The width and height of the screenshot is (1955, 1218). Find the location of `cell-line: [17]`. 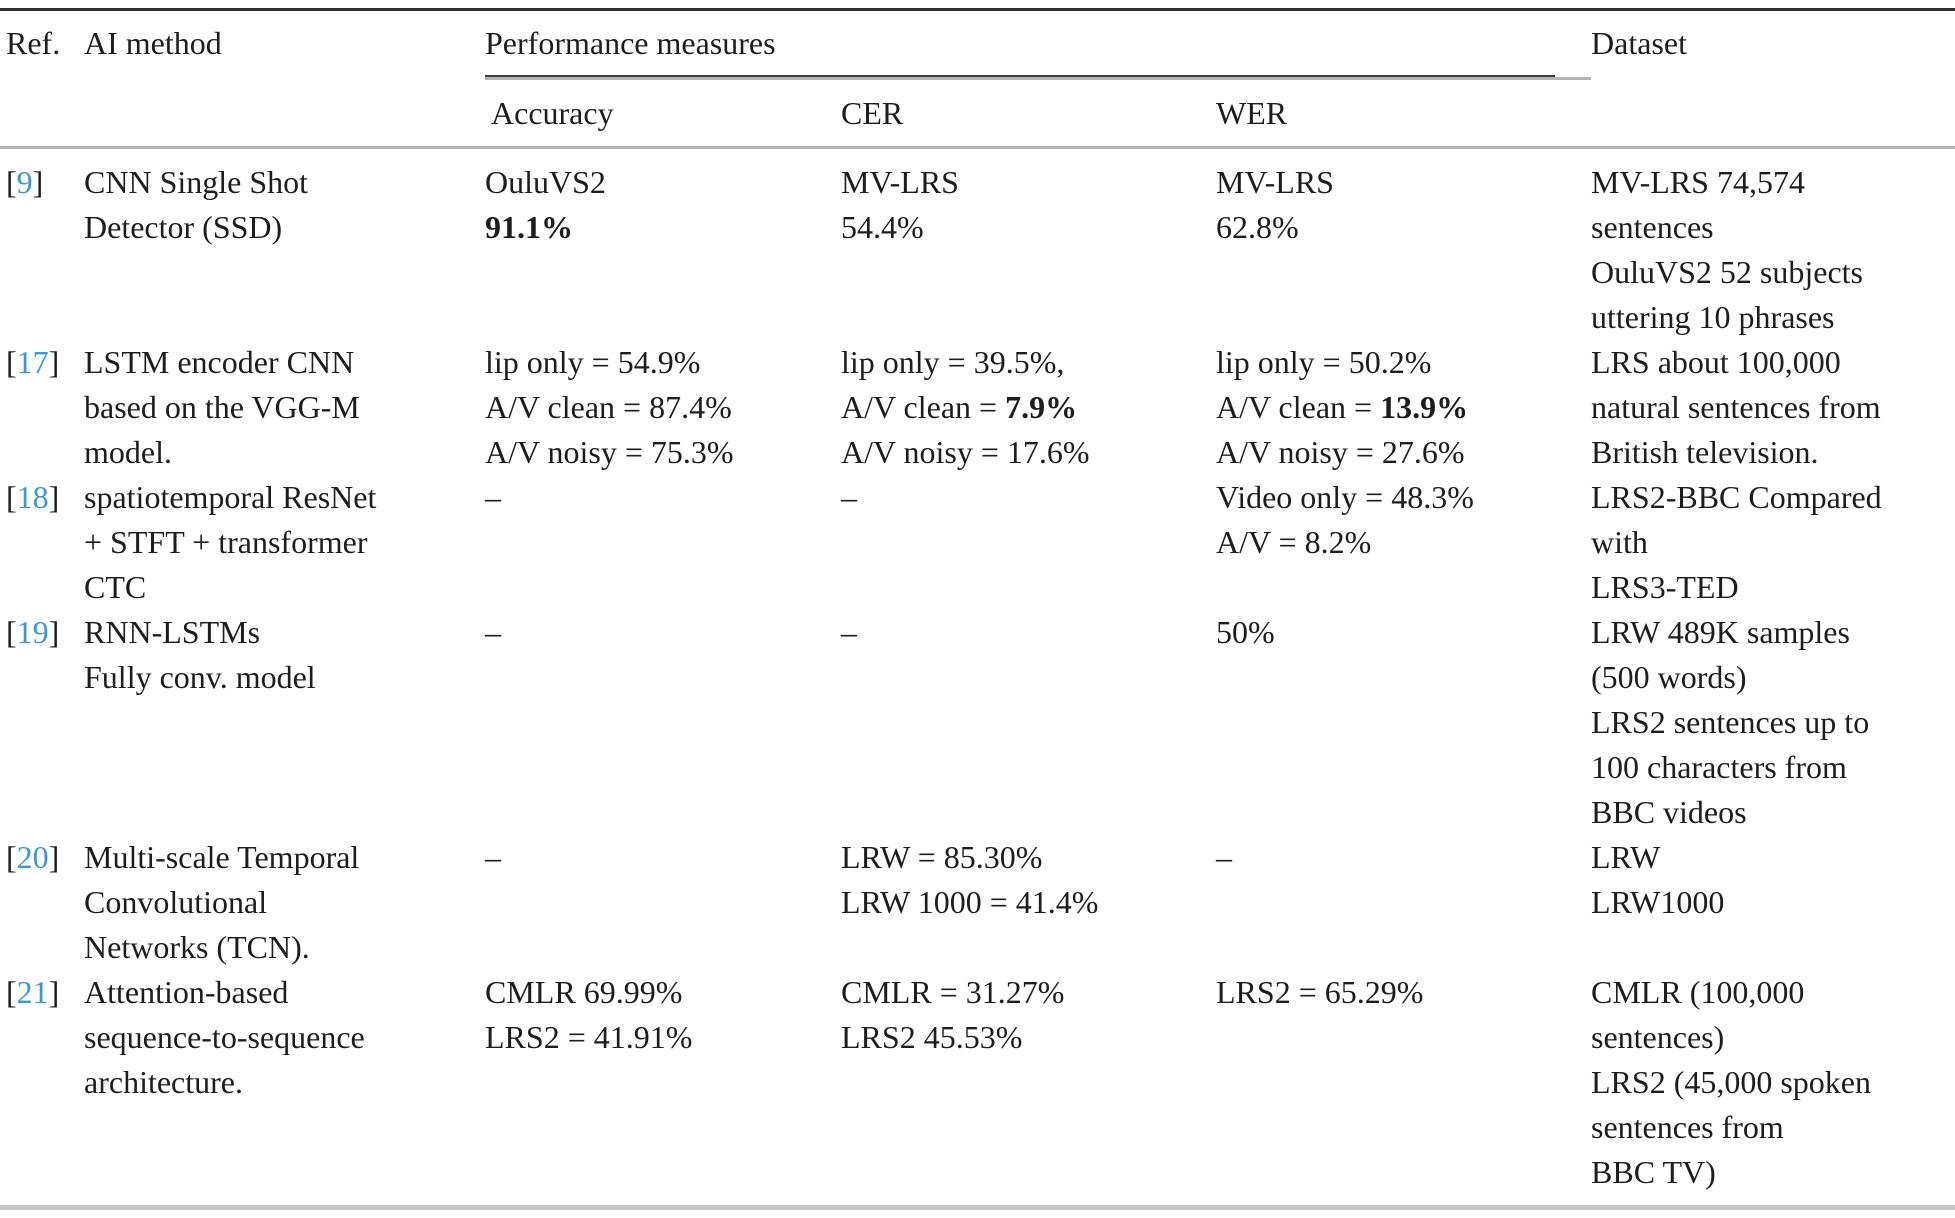

cell-line: [17] is located at coordinates (42, 362).